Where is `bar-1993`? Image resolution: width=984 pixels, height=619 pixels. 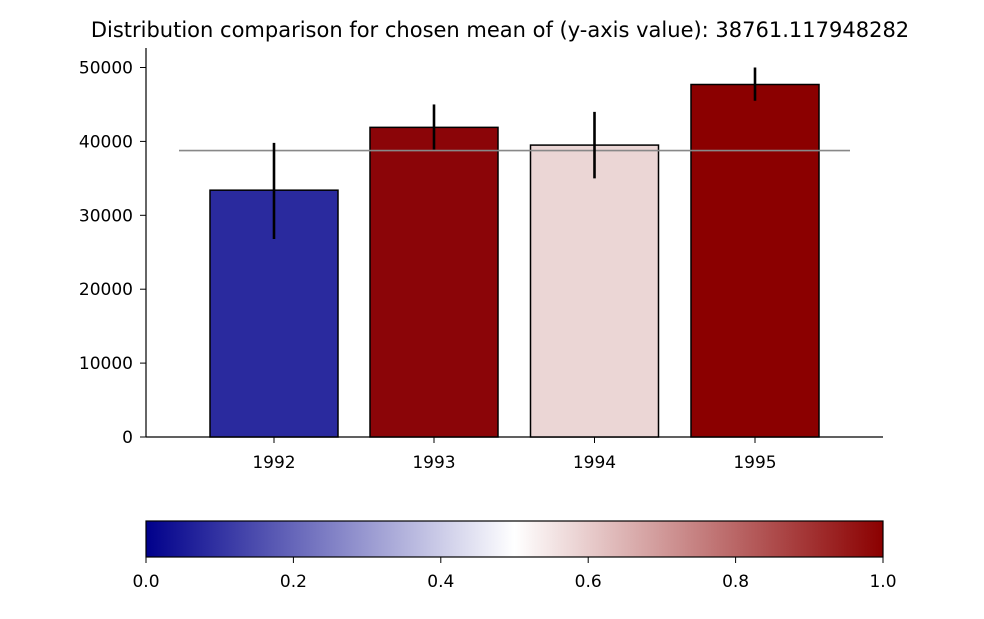
bar-1993 is located at coordinates (434, 282).